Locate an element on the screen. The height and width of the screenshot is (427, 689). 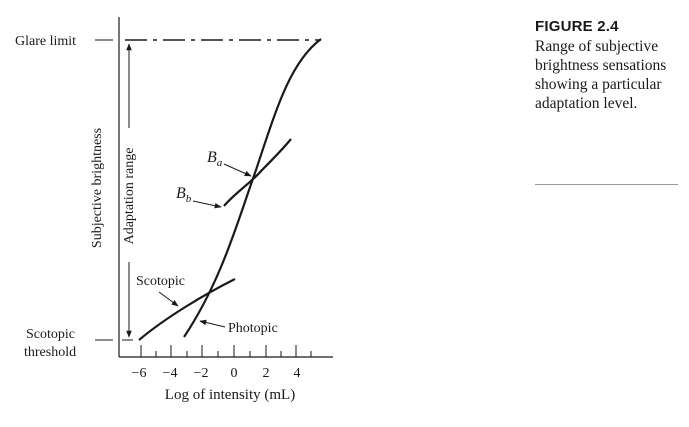
scotopic-curve-label: Scotopic is located at coordinates (160, 281).